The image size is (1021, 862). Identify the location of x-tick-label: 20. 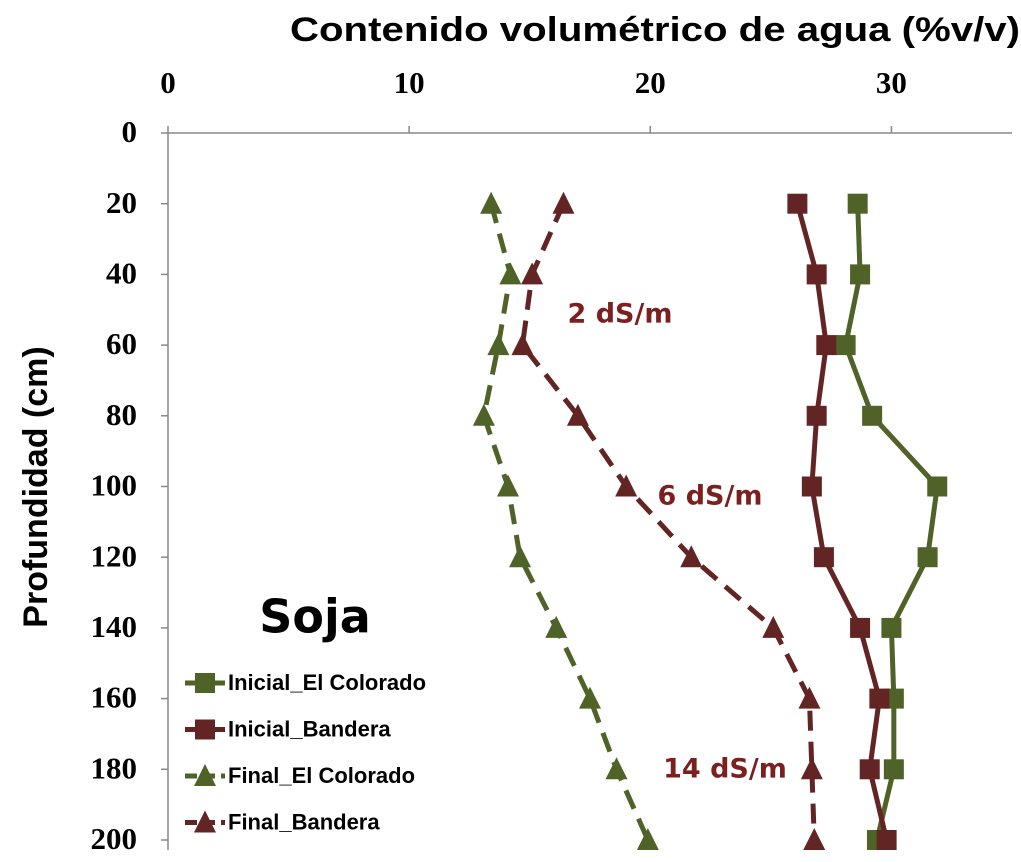
(650, 82).